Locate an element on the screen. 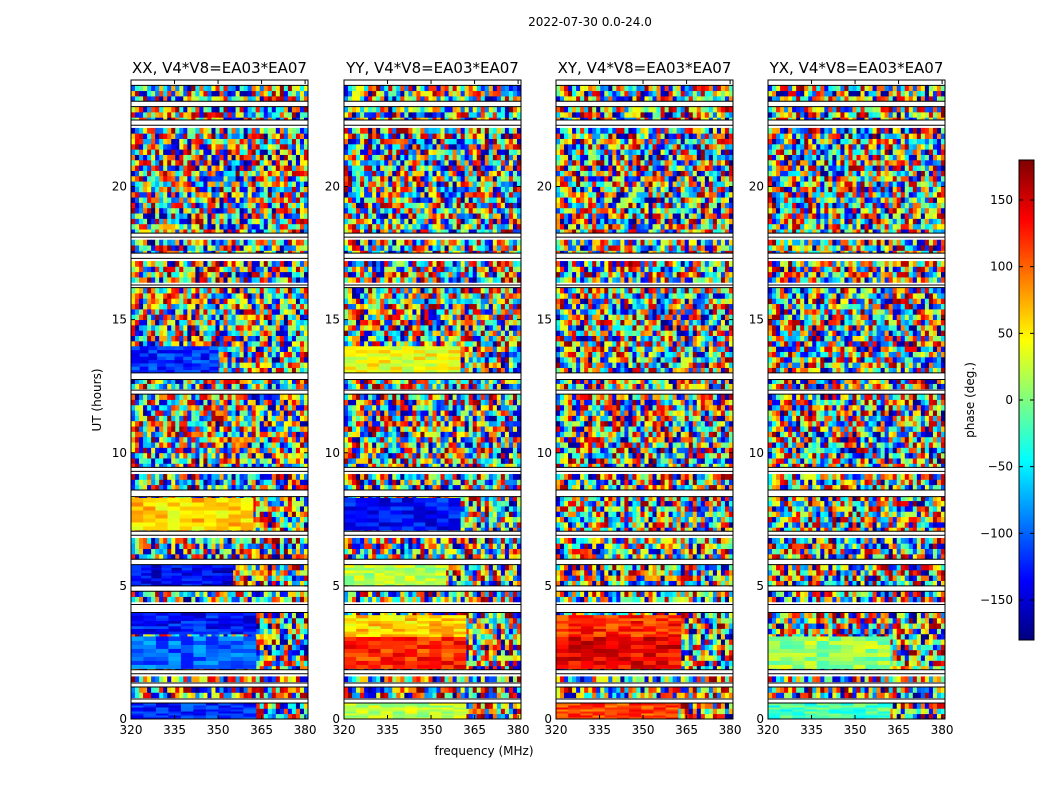  panel-title: YX, V4*V8=EA03*EA07 is located at coordinates (856, 68).